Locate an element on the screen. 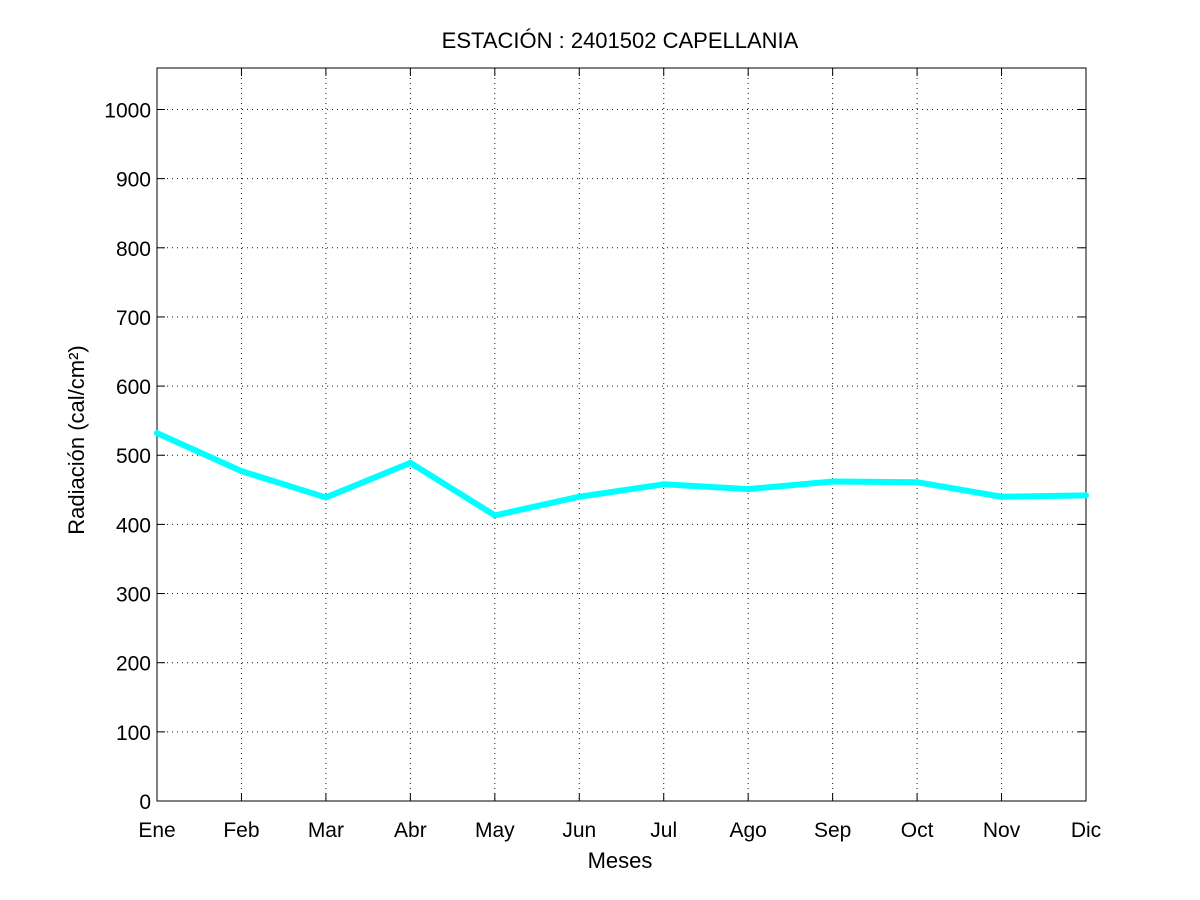  x-tick-label: Feb is located at coordinates (241, 830).